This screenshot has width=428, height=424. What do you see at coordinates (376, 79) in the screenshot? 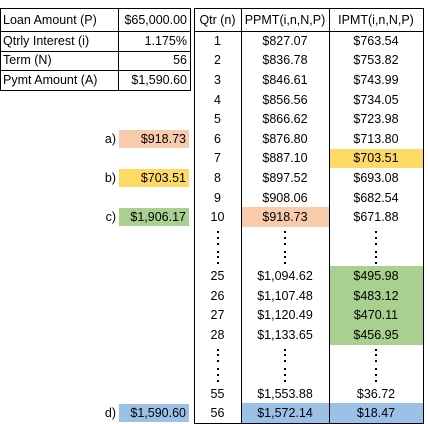
I see `ipmt-cell: $743.99` at bounding box center [376, 79].